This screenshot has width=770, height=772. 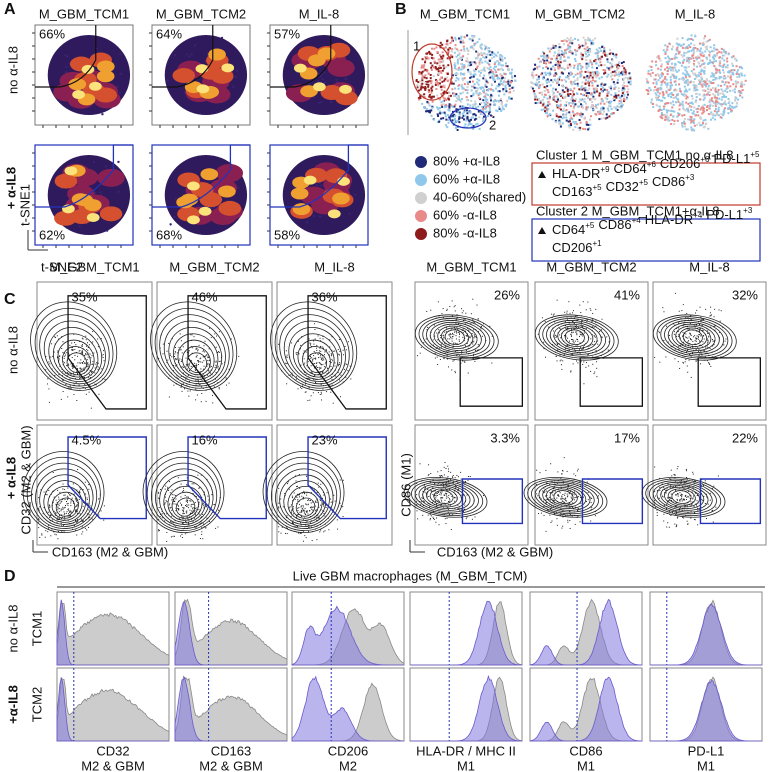 I want to click on density-core, so click(x=203, y=88).